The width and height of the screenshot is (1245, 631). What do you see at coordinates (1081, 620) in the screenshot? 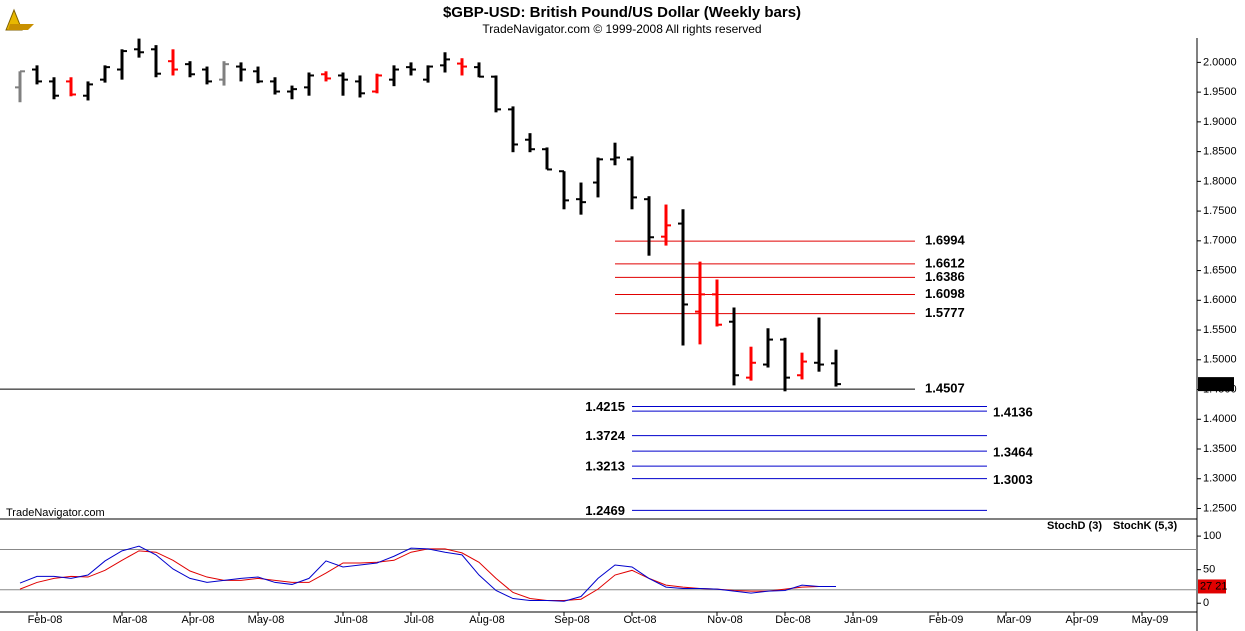
I see `x-tick-label: Apr-09` at bounding box center [1081, 620].